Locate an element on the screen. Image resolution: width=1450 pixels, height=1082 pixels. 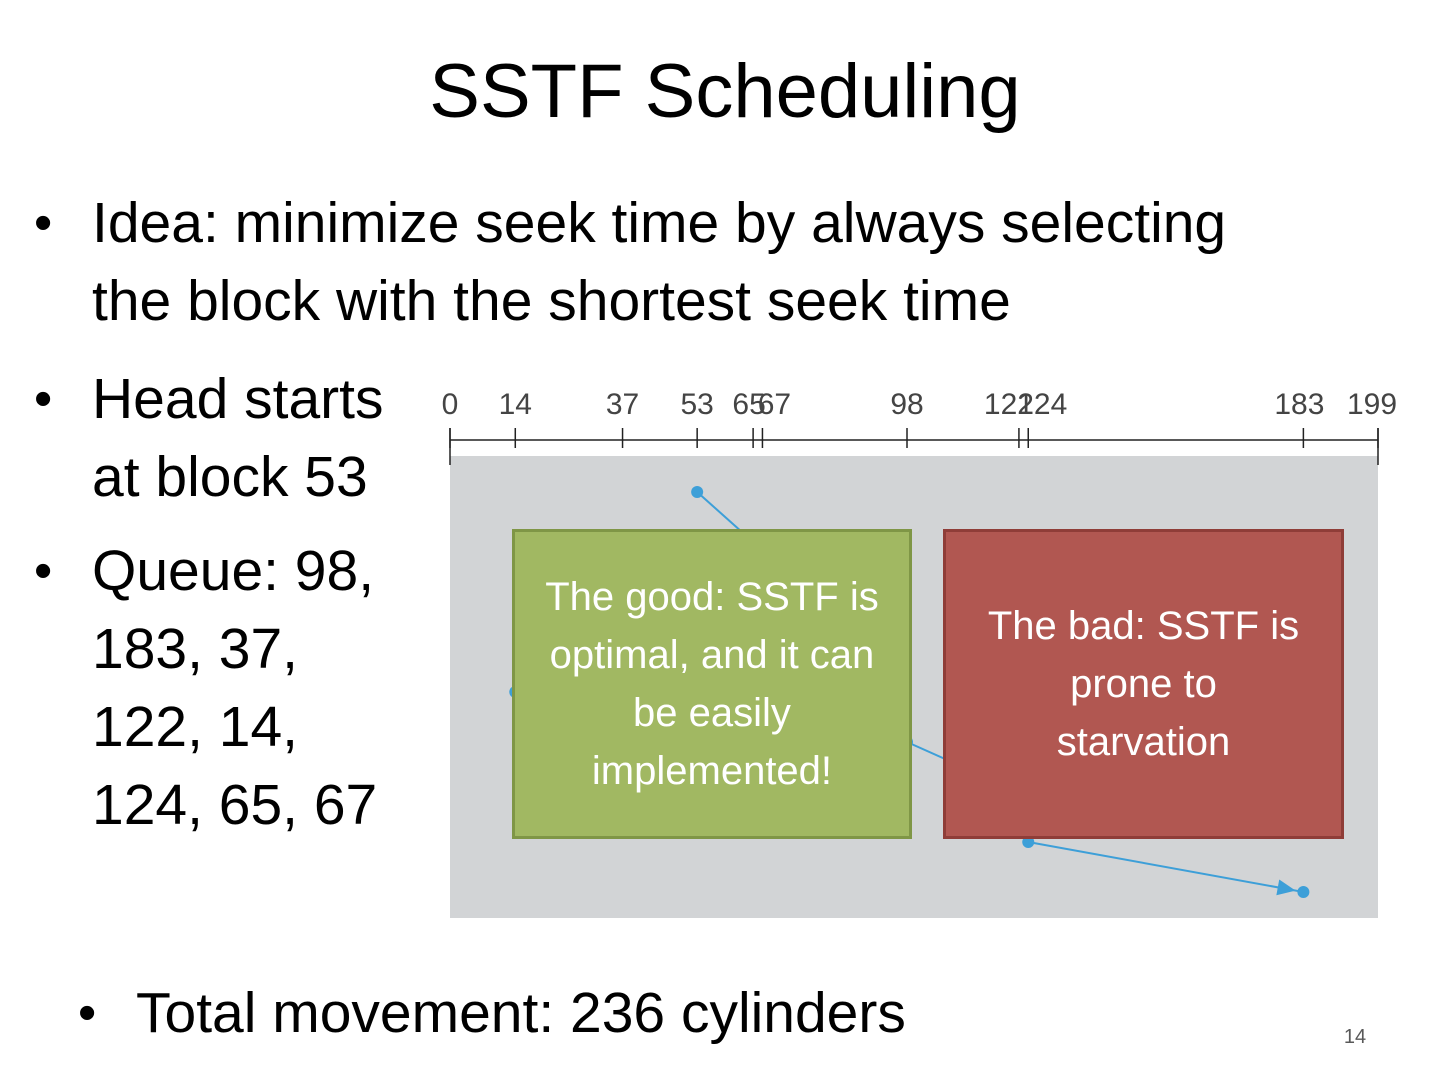
callout-bad: The bad: SSTF is prone to starvation is located at coordinates (1143, 684).